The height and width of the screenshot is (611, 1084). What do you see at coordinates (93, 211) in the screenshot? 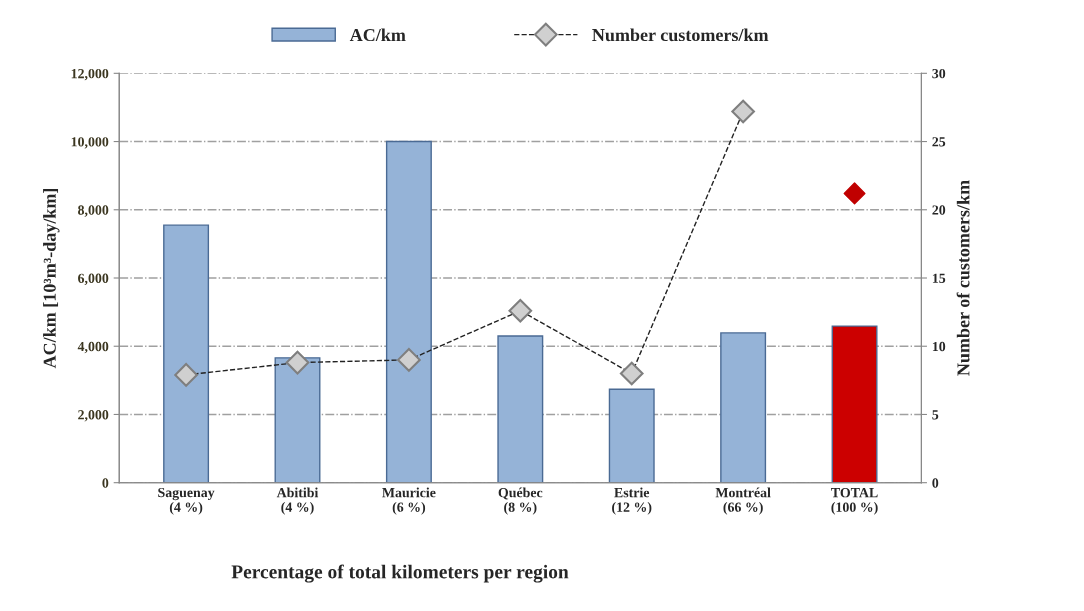
I see `y-tick-label: 8,000` at bounding box center [93, 211].